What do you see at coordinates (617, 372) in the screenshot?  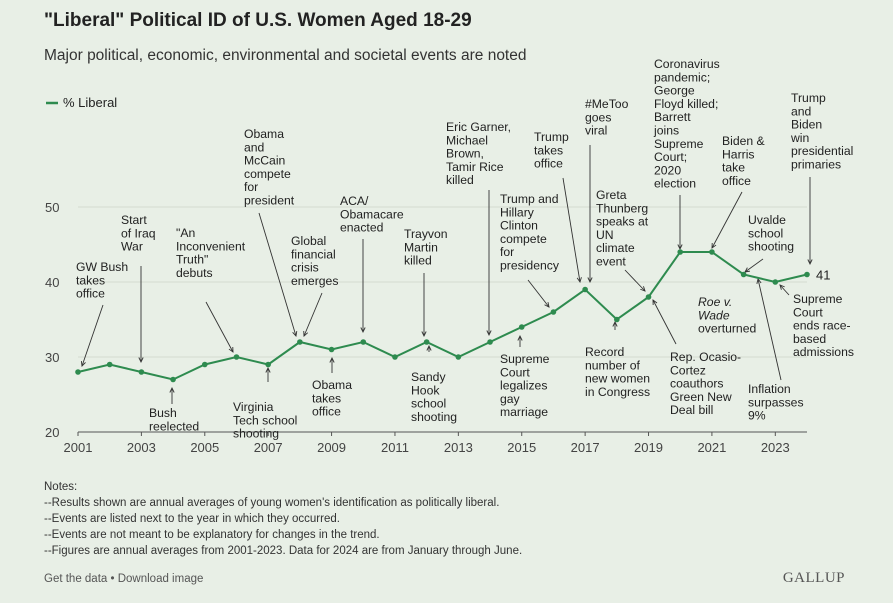 I see `event-annotation: Record number of new women in Congress` at bounding box center [617, 372].